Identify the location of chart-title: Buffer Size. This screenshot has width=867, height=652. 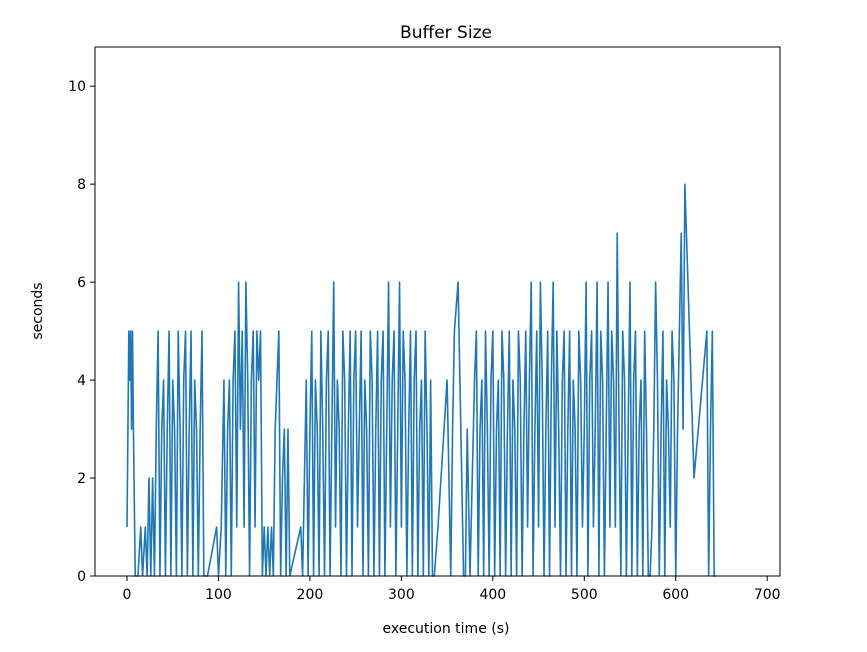
(446, 33).